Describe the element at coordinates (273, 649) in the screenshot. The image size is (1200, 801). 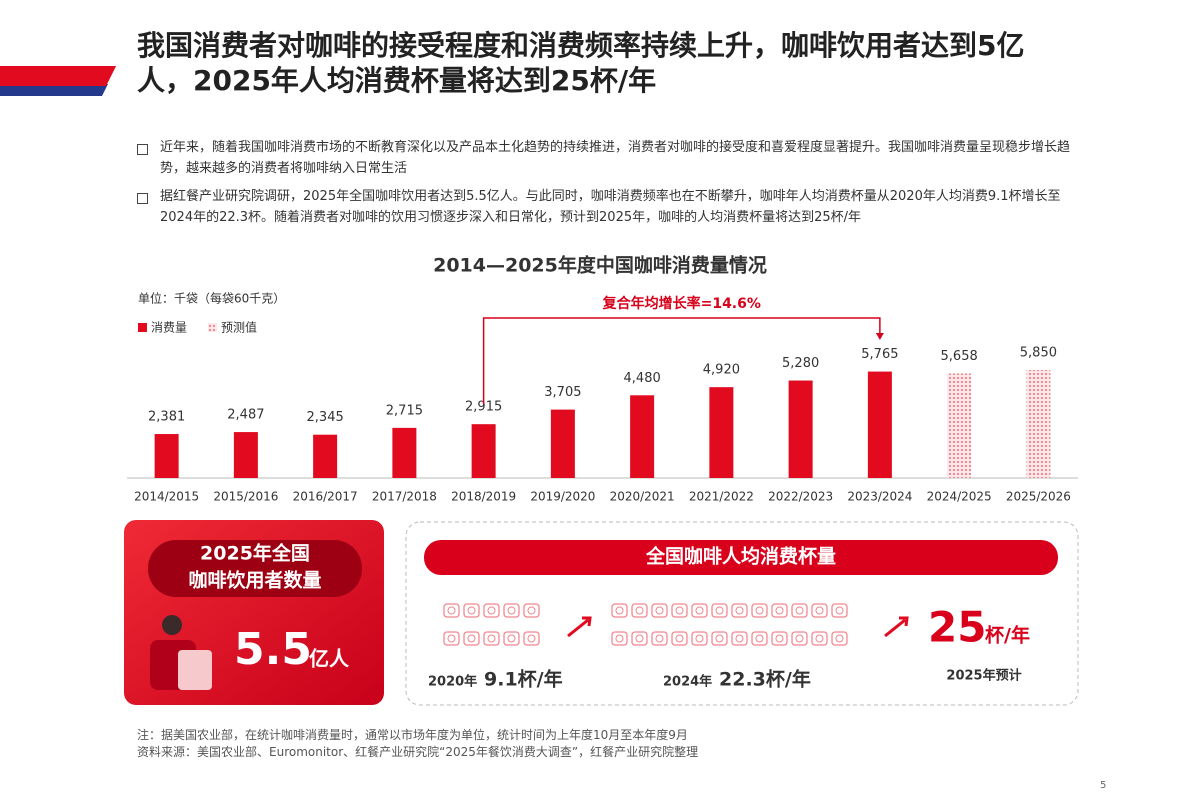
I see `users-number: 5.5` at that location.